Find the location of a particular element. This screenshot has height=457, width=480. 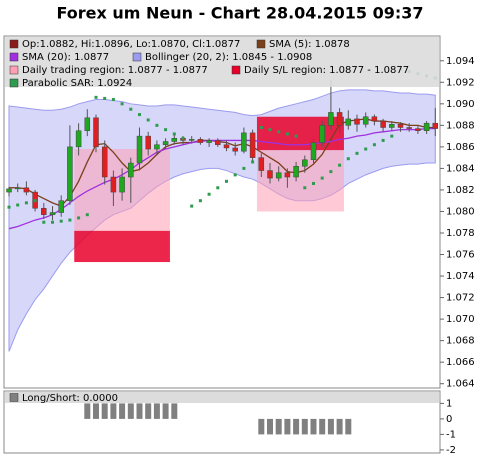

y-tick-label: 1.082 is located at coordinates (460, 190).